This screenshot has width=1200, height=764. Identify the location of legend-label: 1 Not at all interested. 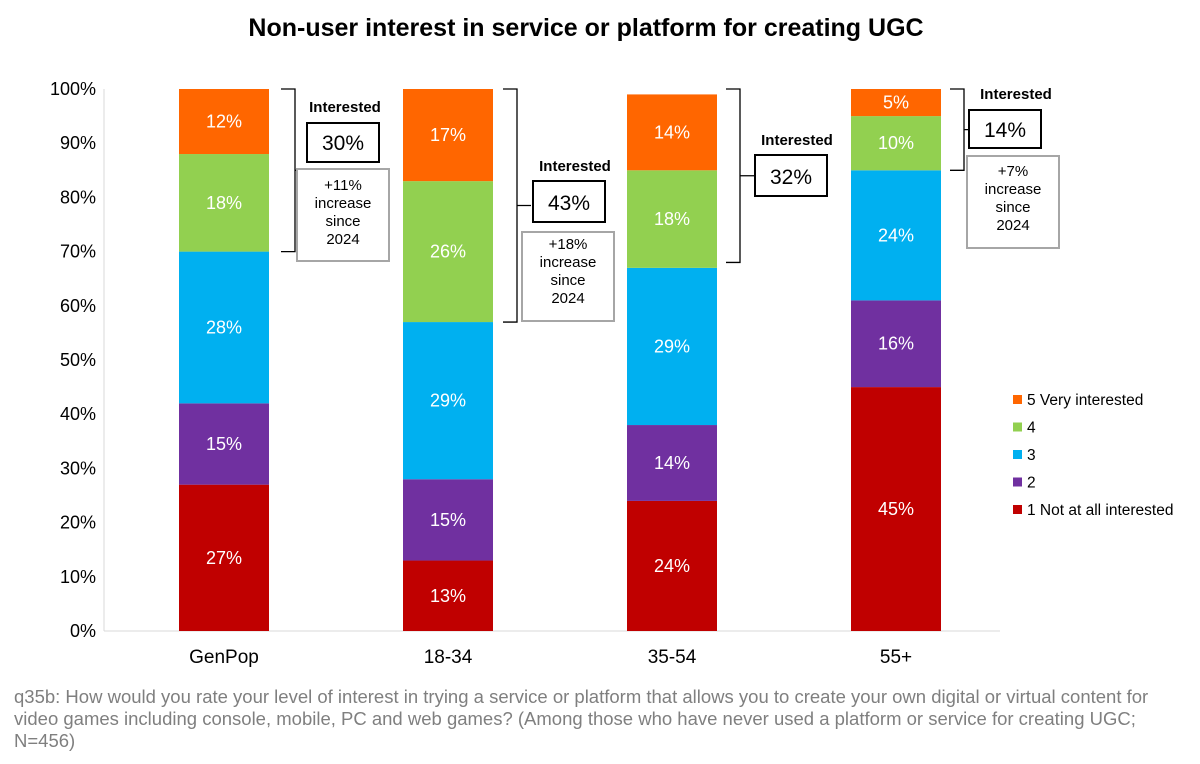
(1100, 510).